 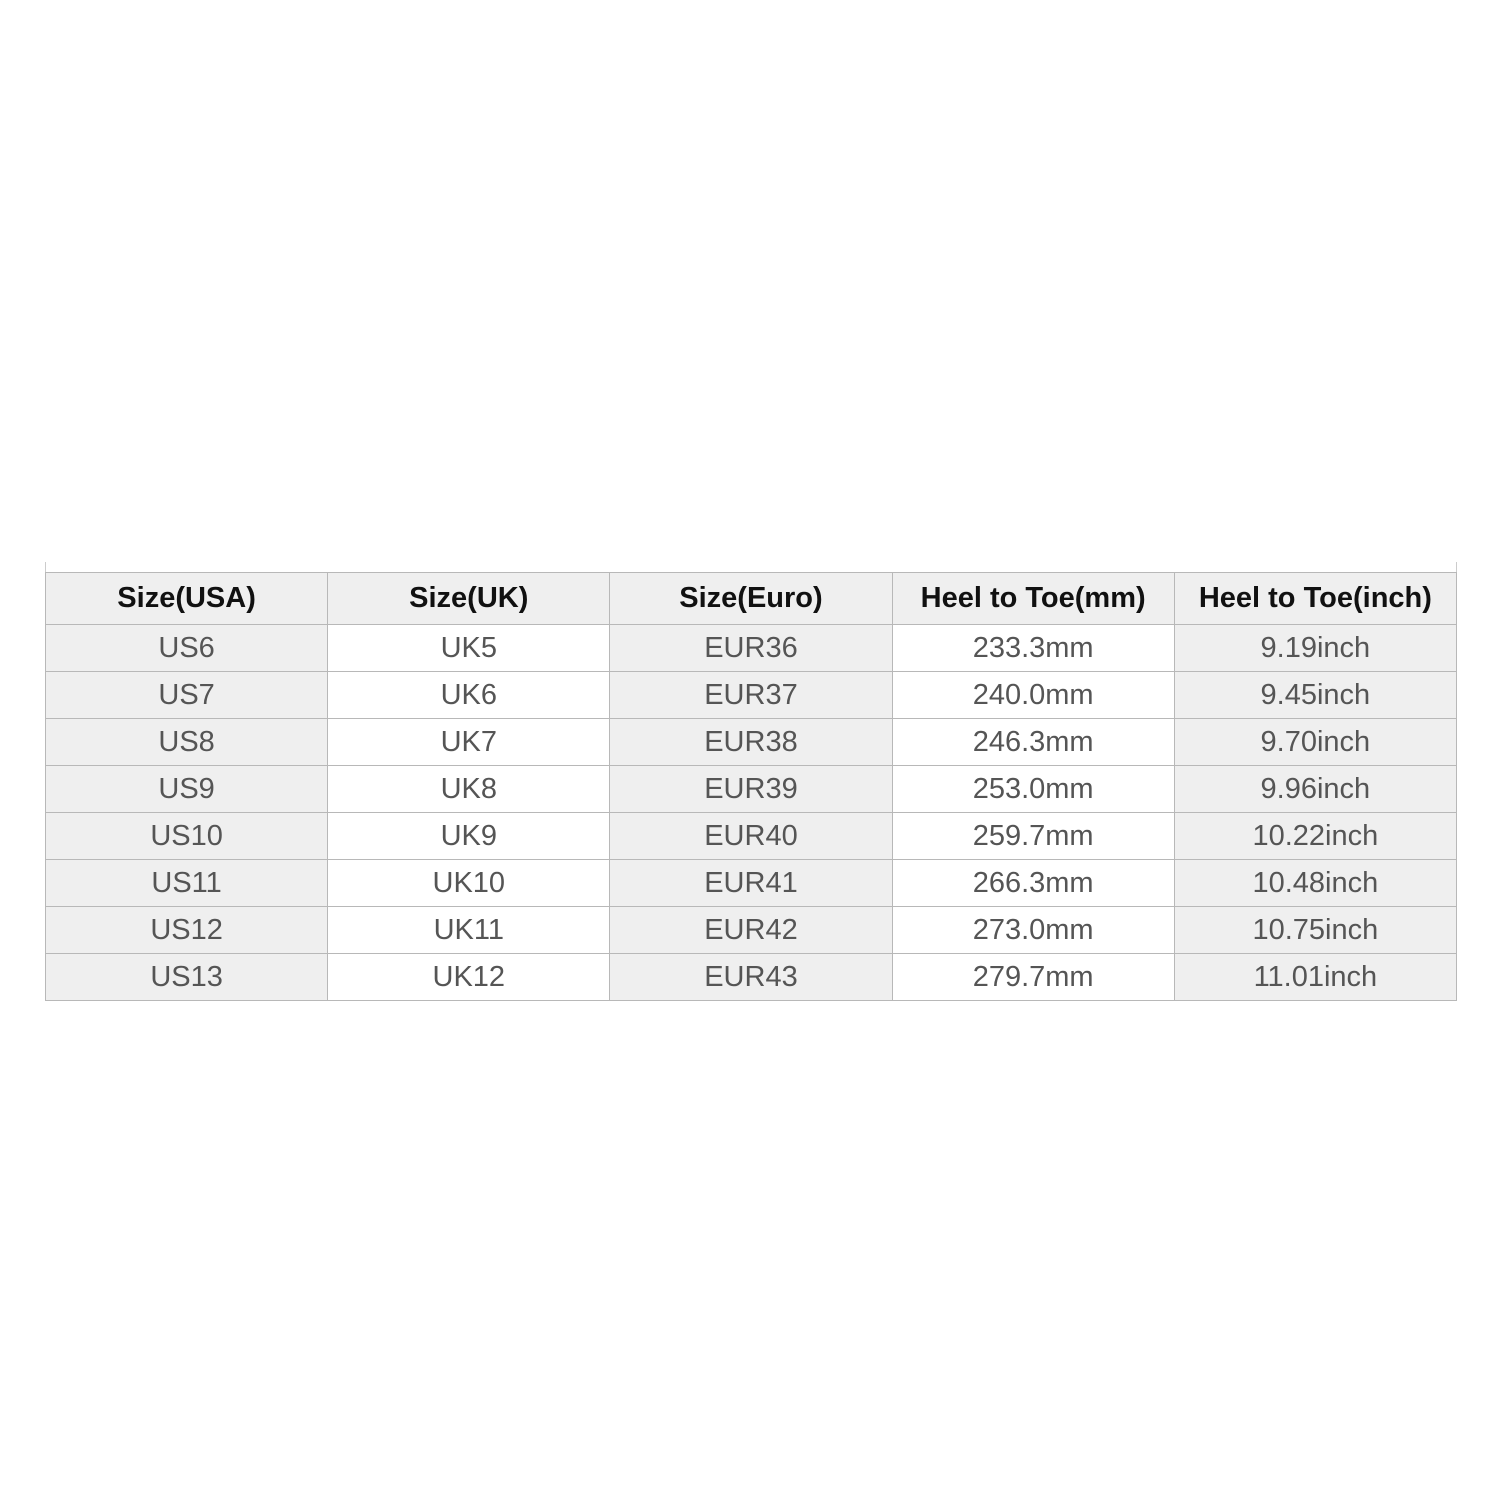 I want to click on table-cell: 266.3mm, so click(x=1033, y=883).